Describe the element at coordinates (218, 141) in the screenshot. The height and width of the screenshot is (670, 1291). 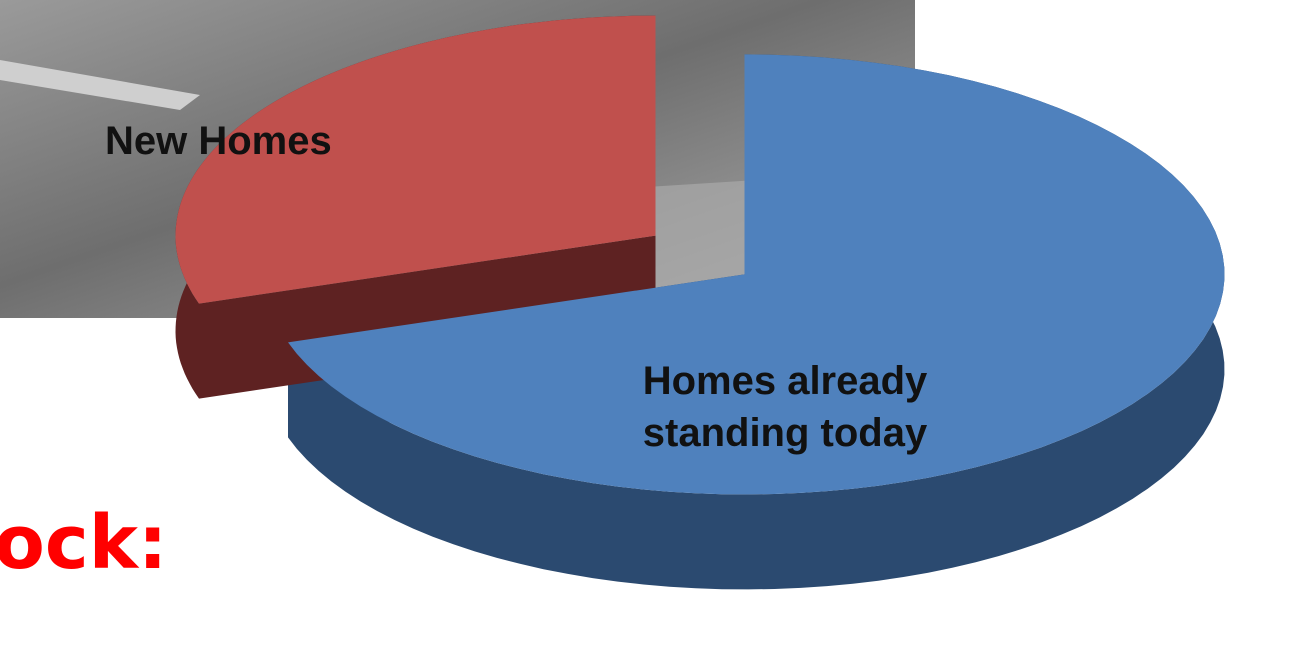
I see `slice-label: New Homes` at that location.